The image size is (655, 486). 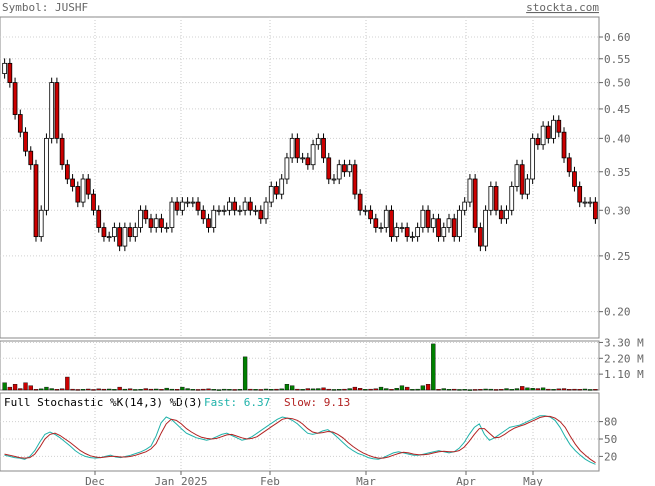 What do you see at coordinates (322, 363) in the screenshot?
I see `volume-panel: 3.30 M 2.20 M 1.10 M` at bounding box center [322, 363].